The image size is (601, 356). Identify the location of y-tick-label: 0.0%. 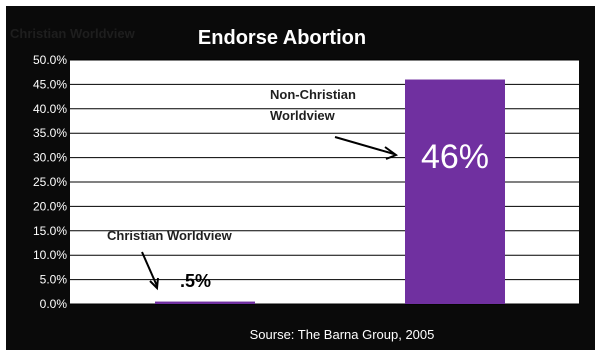
(54, 304).